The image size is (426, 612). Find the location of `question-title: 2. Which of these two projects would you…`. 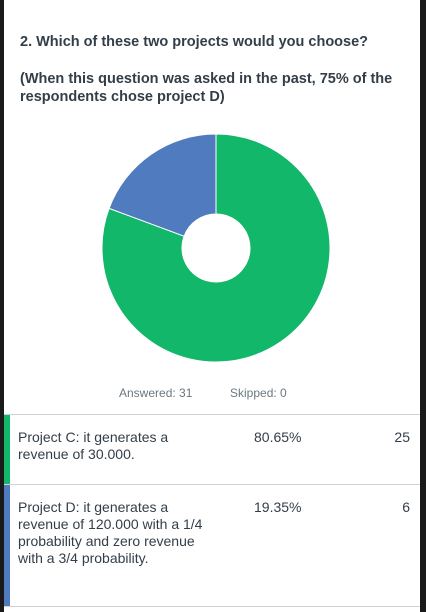

question-title: 2. Which of these two projects would you… is located at coordinates (194, 42).